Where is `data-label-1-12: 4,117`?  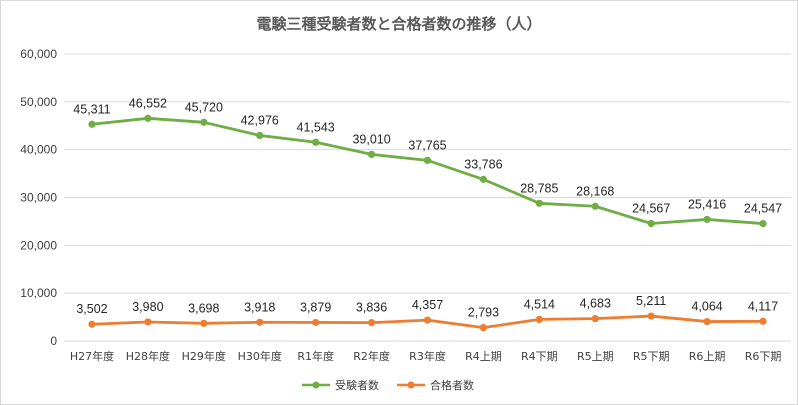 data-label-1-12: 4,117 is located at coordinates (763, 306).